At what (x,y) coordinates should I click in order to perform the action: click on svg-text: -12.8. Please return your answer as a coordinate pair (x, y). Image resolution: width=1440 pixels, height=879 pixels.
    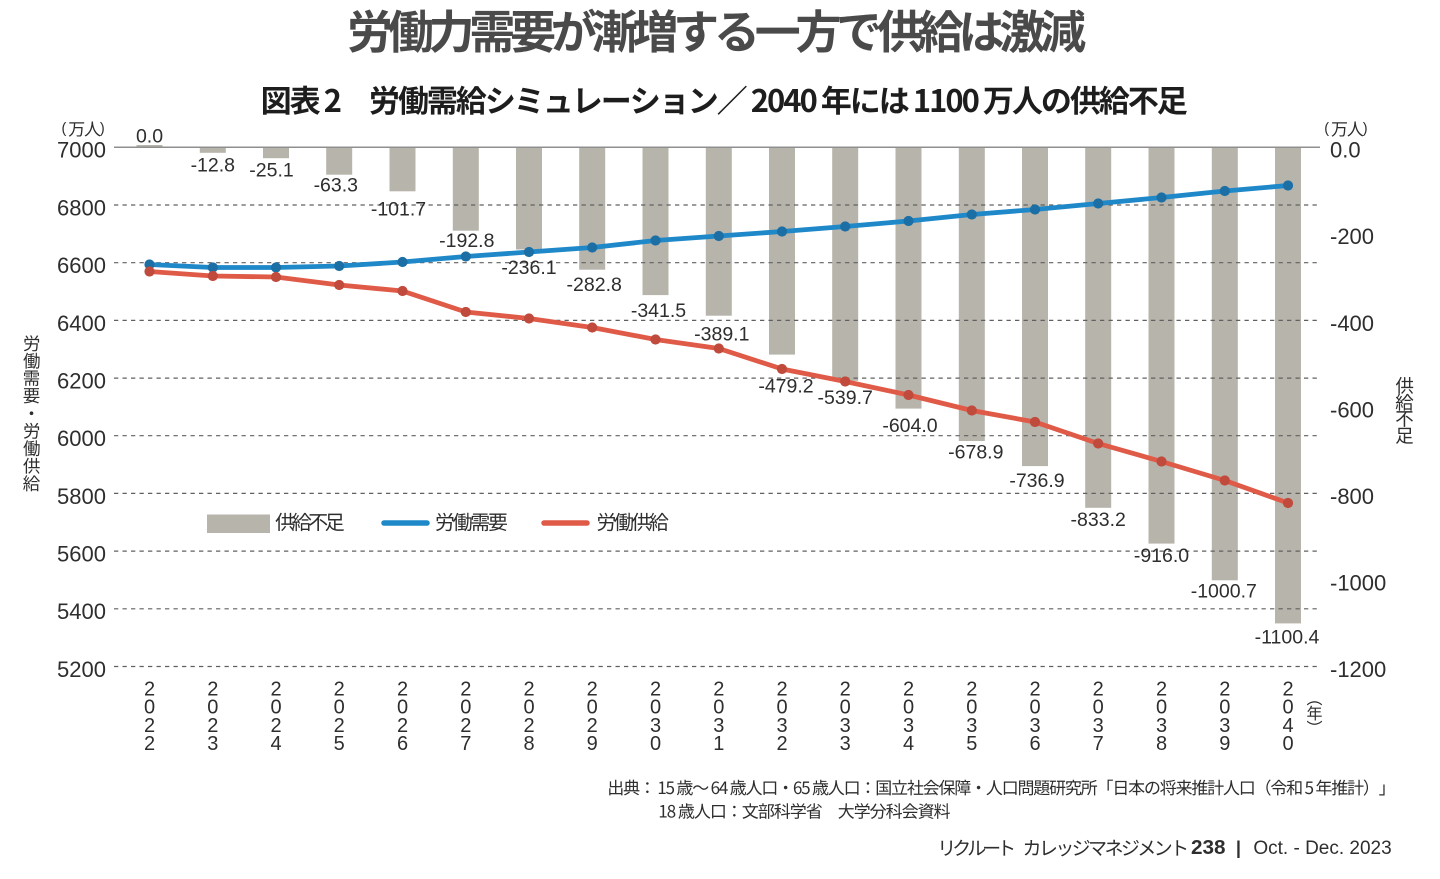
    Looking at the image, I should click on (213, 165).